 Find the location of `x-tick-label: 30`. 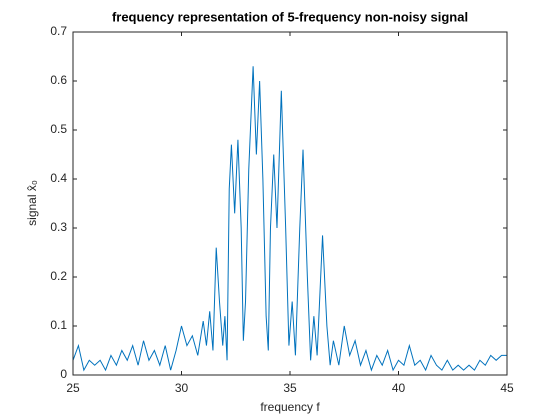

x-tick-label: 30 is located at coordinates (182, 388).